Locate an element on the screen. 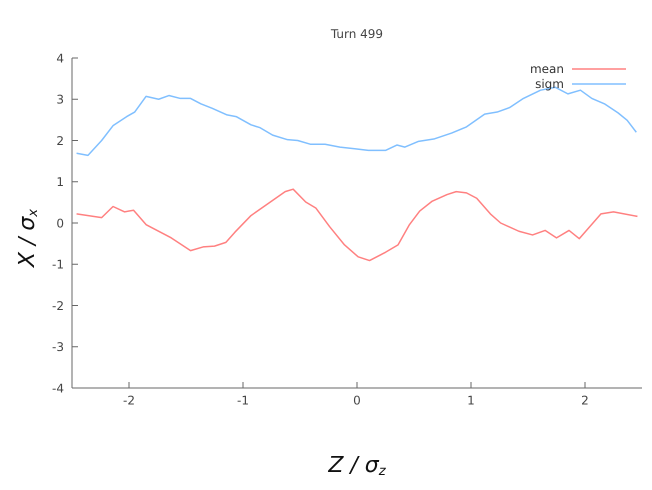 The height and width of the screenshot is (490, 652). x-tick-label: -2 is located at coordinates (129, 401).